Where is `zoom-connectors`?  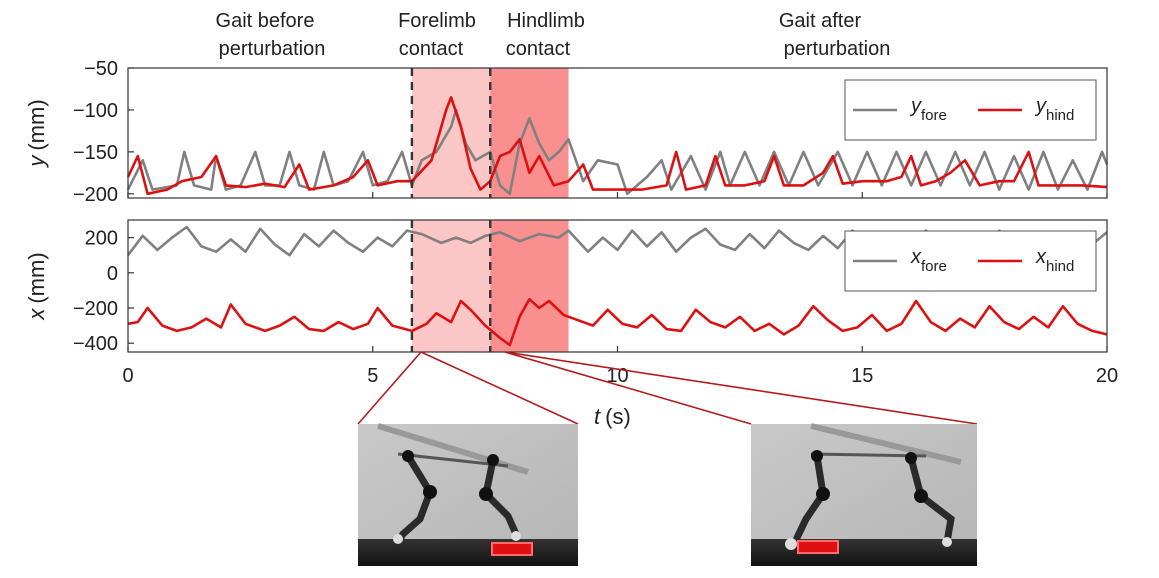
zoom-connectors is located at coordinates (667, 388).